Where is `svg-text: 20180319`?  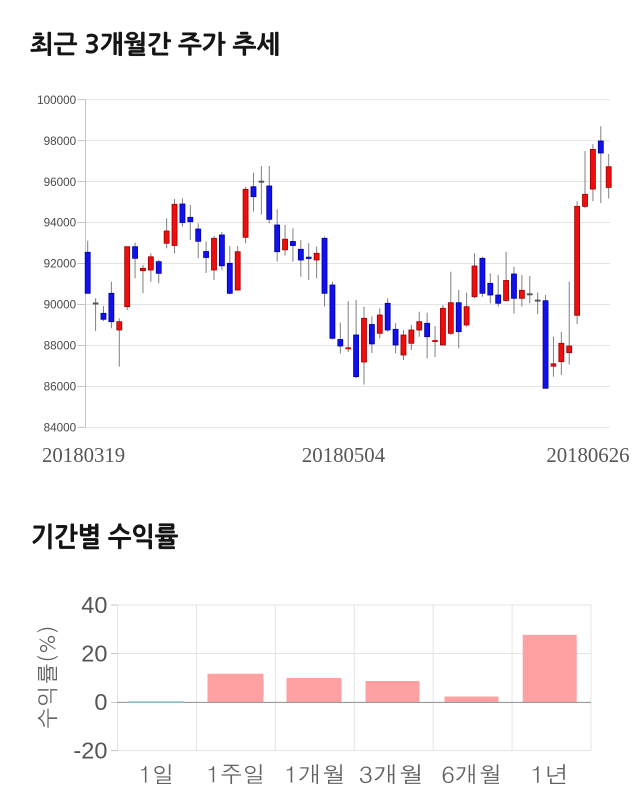
svg-text: 20180319 is located at coordinates (83, 455).